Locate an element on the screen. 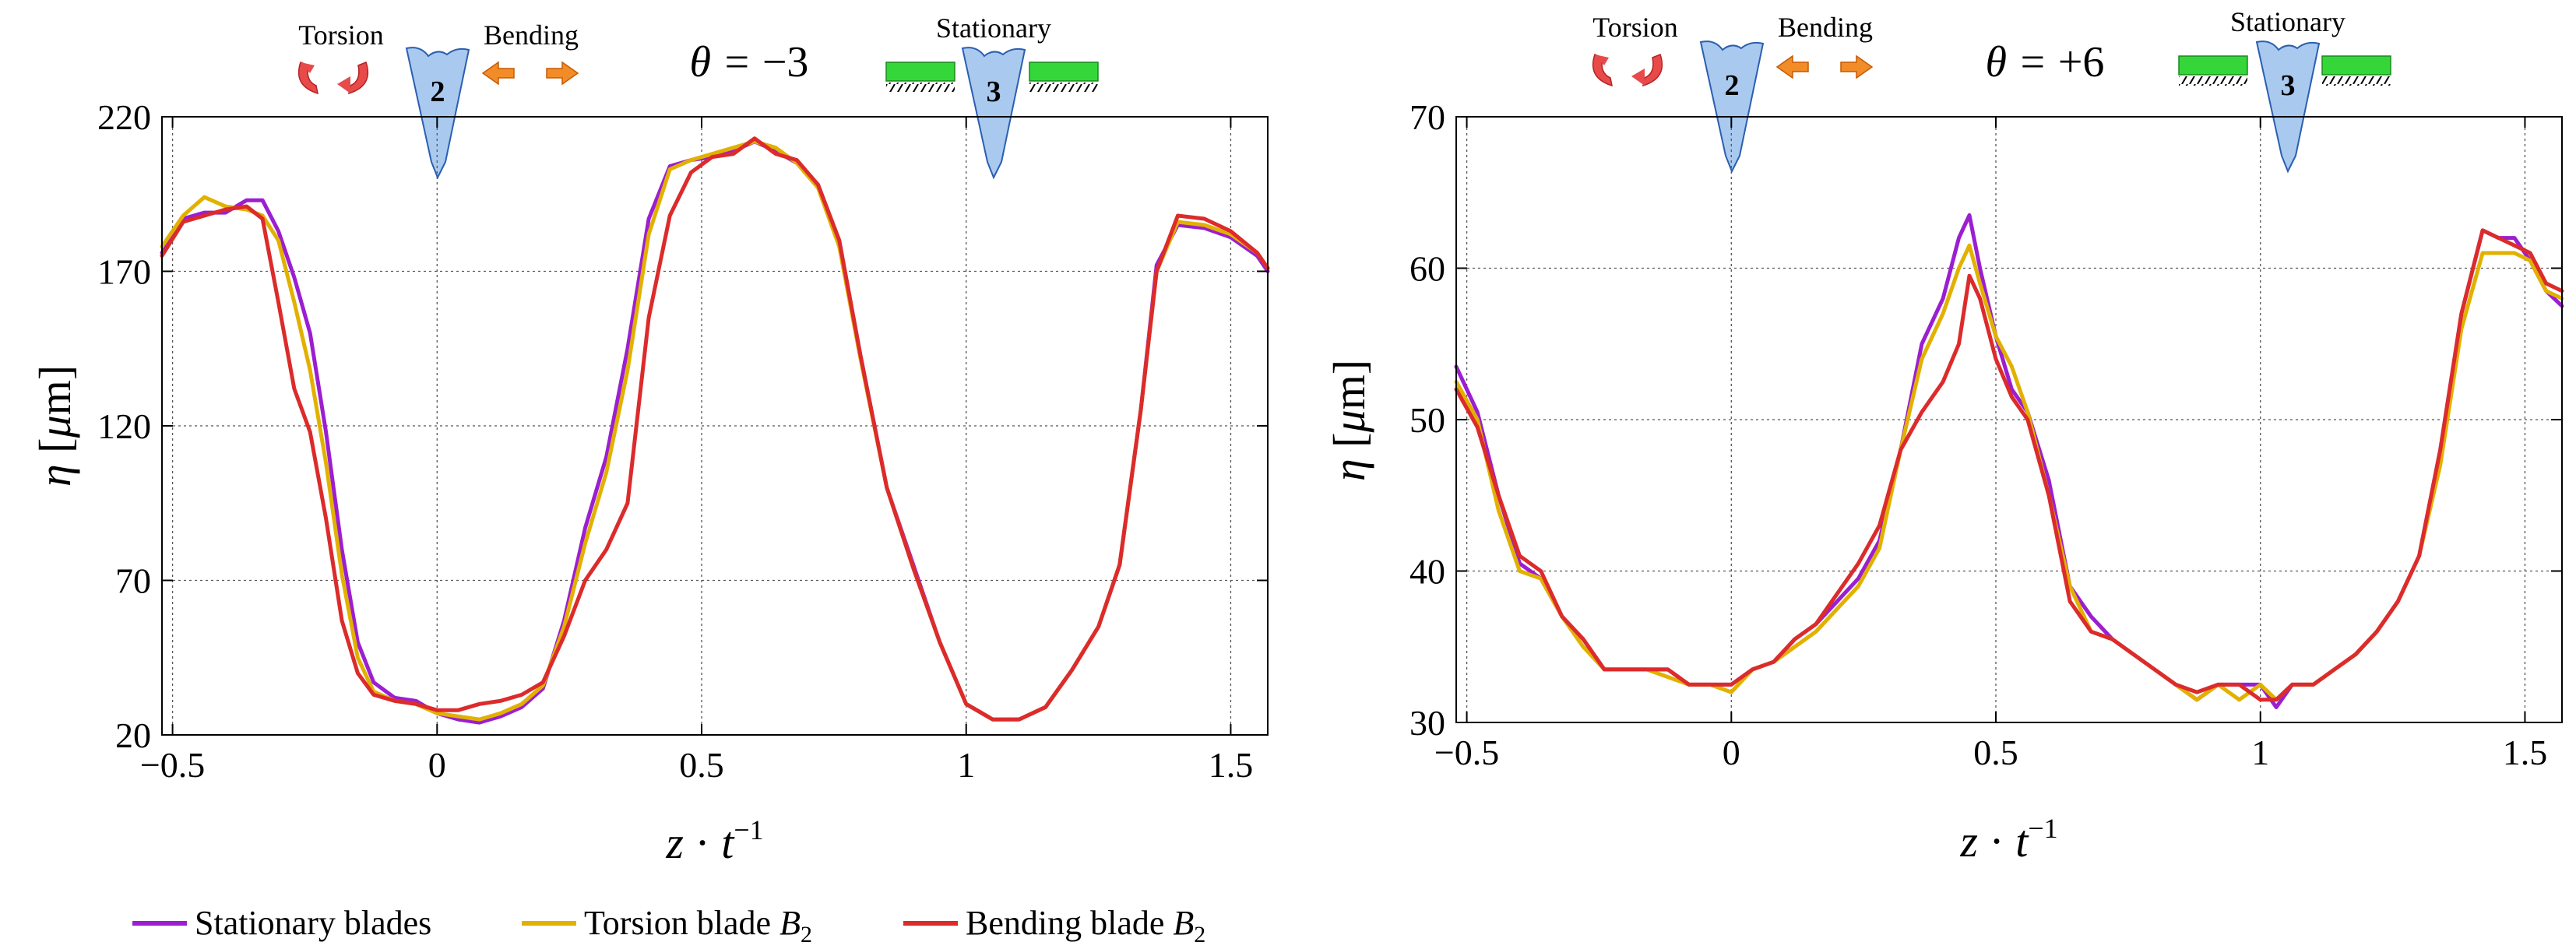 The width and height of the screenshot is (2576, 949). y-tick-label: 50 is located at coordinates (1427, 420).